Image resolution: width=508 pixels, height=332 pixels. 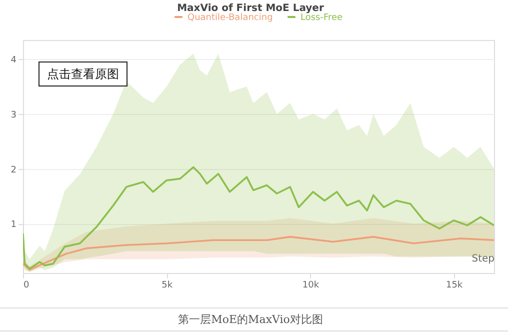 What do you see at coordinates (83, 74) in the screenshot?
I see `annotation: 点击查看原图` at bounding box center [83, 74].